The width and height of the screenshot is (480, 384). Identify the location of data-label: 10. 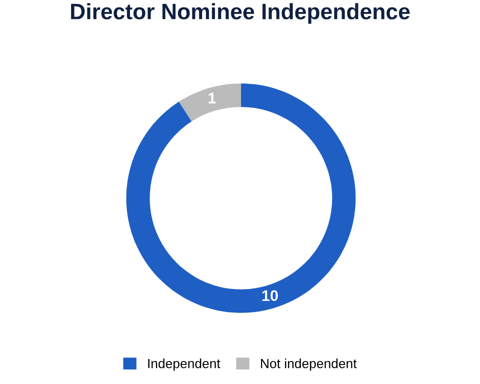
(270, 296).